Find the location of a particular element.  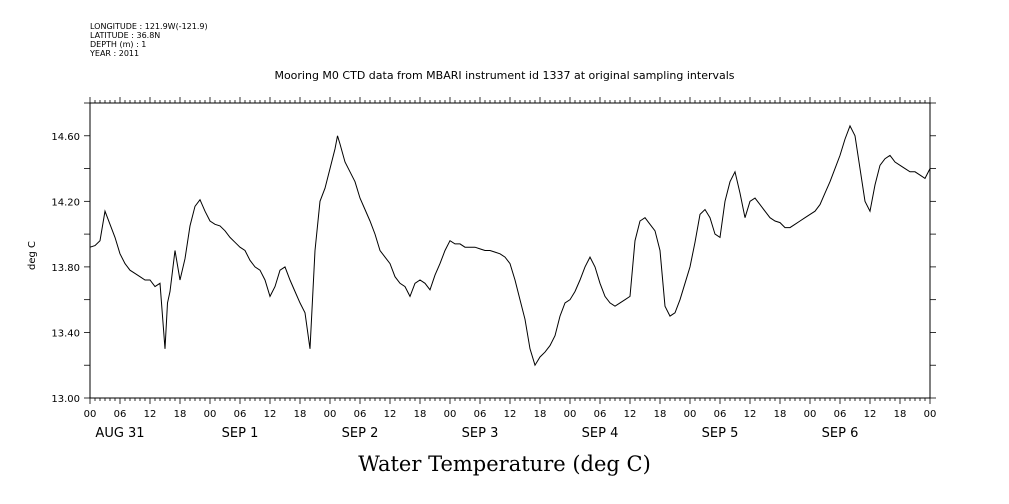

day-label: SEP 5 is located at coordinates (720, 433).